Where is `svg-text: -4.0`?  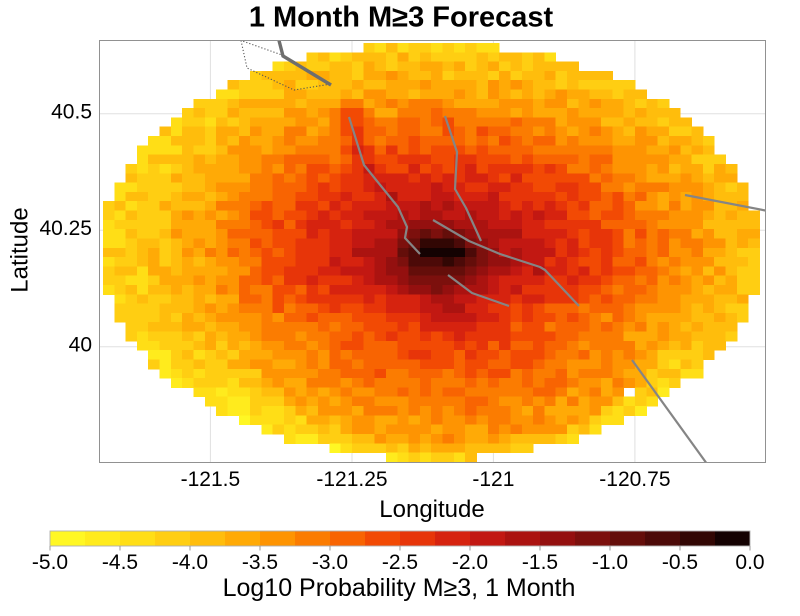 svg-text: -4.0 is located at coordinates (190, 562).